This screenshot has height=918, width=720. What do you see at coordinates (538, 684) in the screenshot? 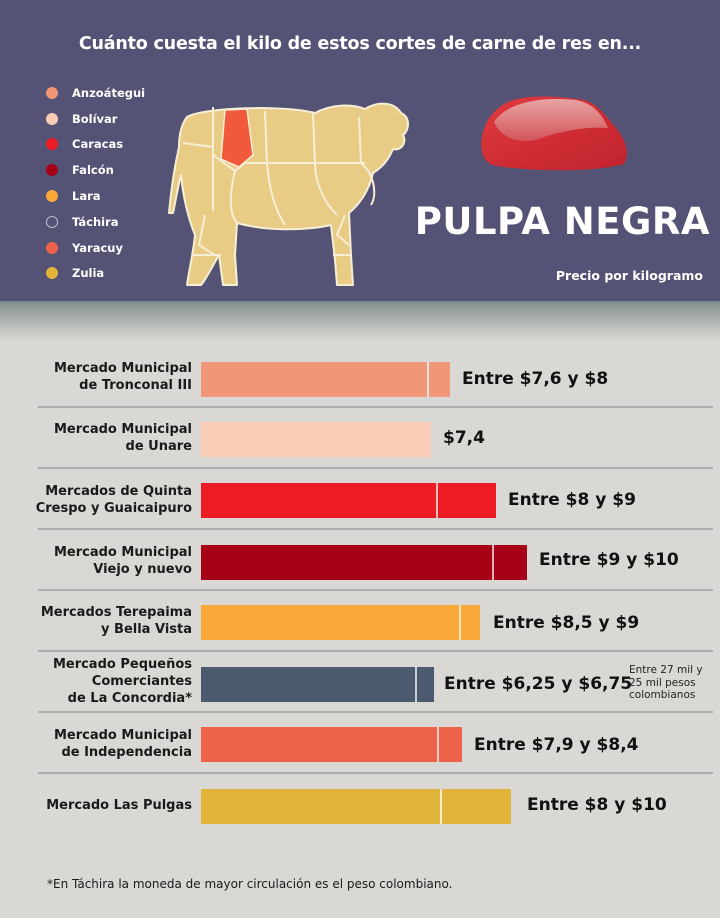
I see `price-value: Entre $6,25 y $6,75` at bounding box center [538, 684].